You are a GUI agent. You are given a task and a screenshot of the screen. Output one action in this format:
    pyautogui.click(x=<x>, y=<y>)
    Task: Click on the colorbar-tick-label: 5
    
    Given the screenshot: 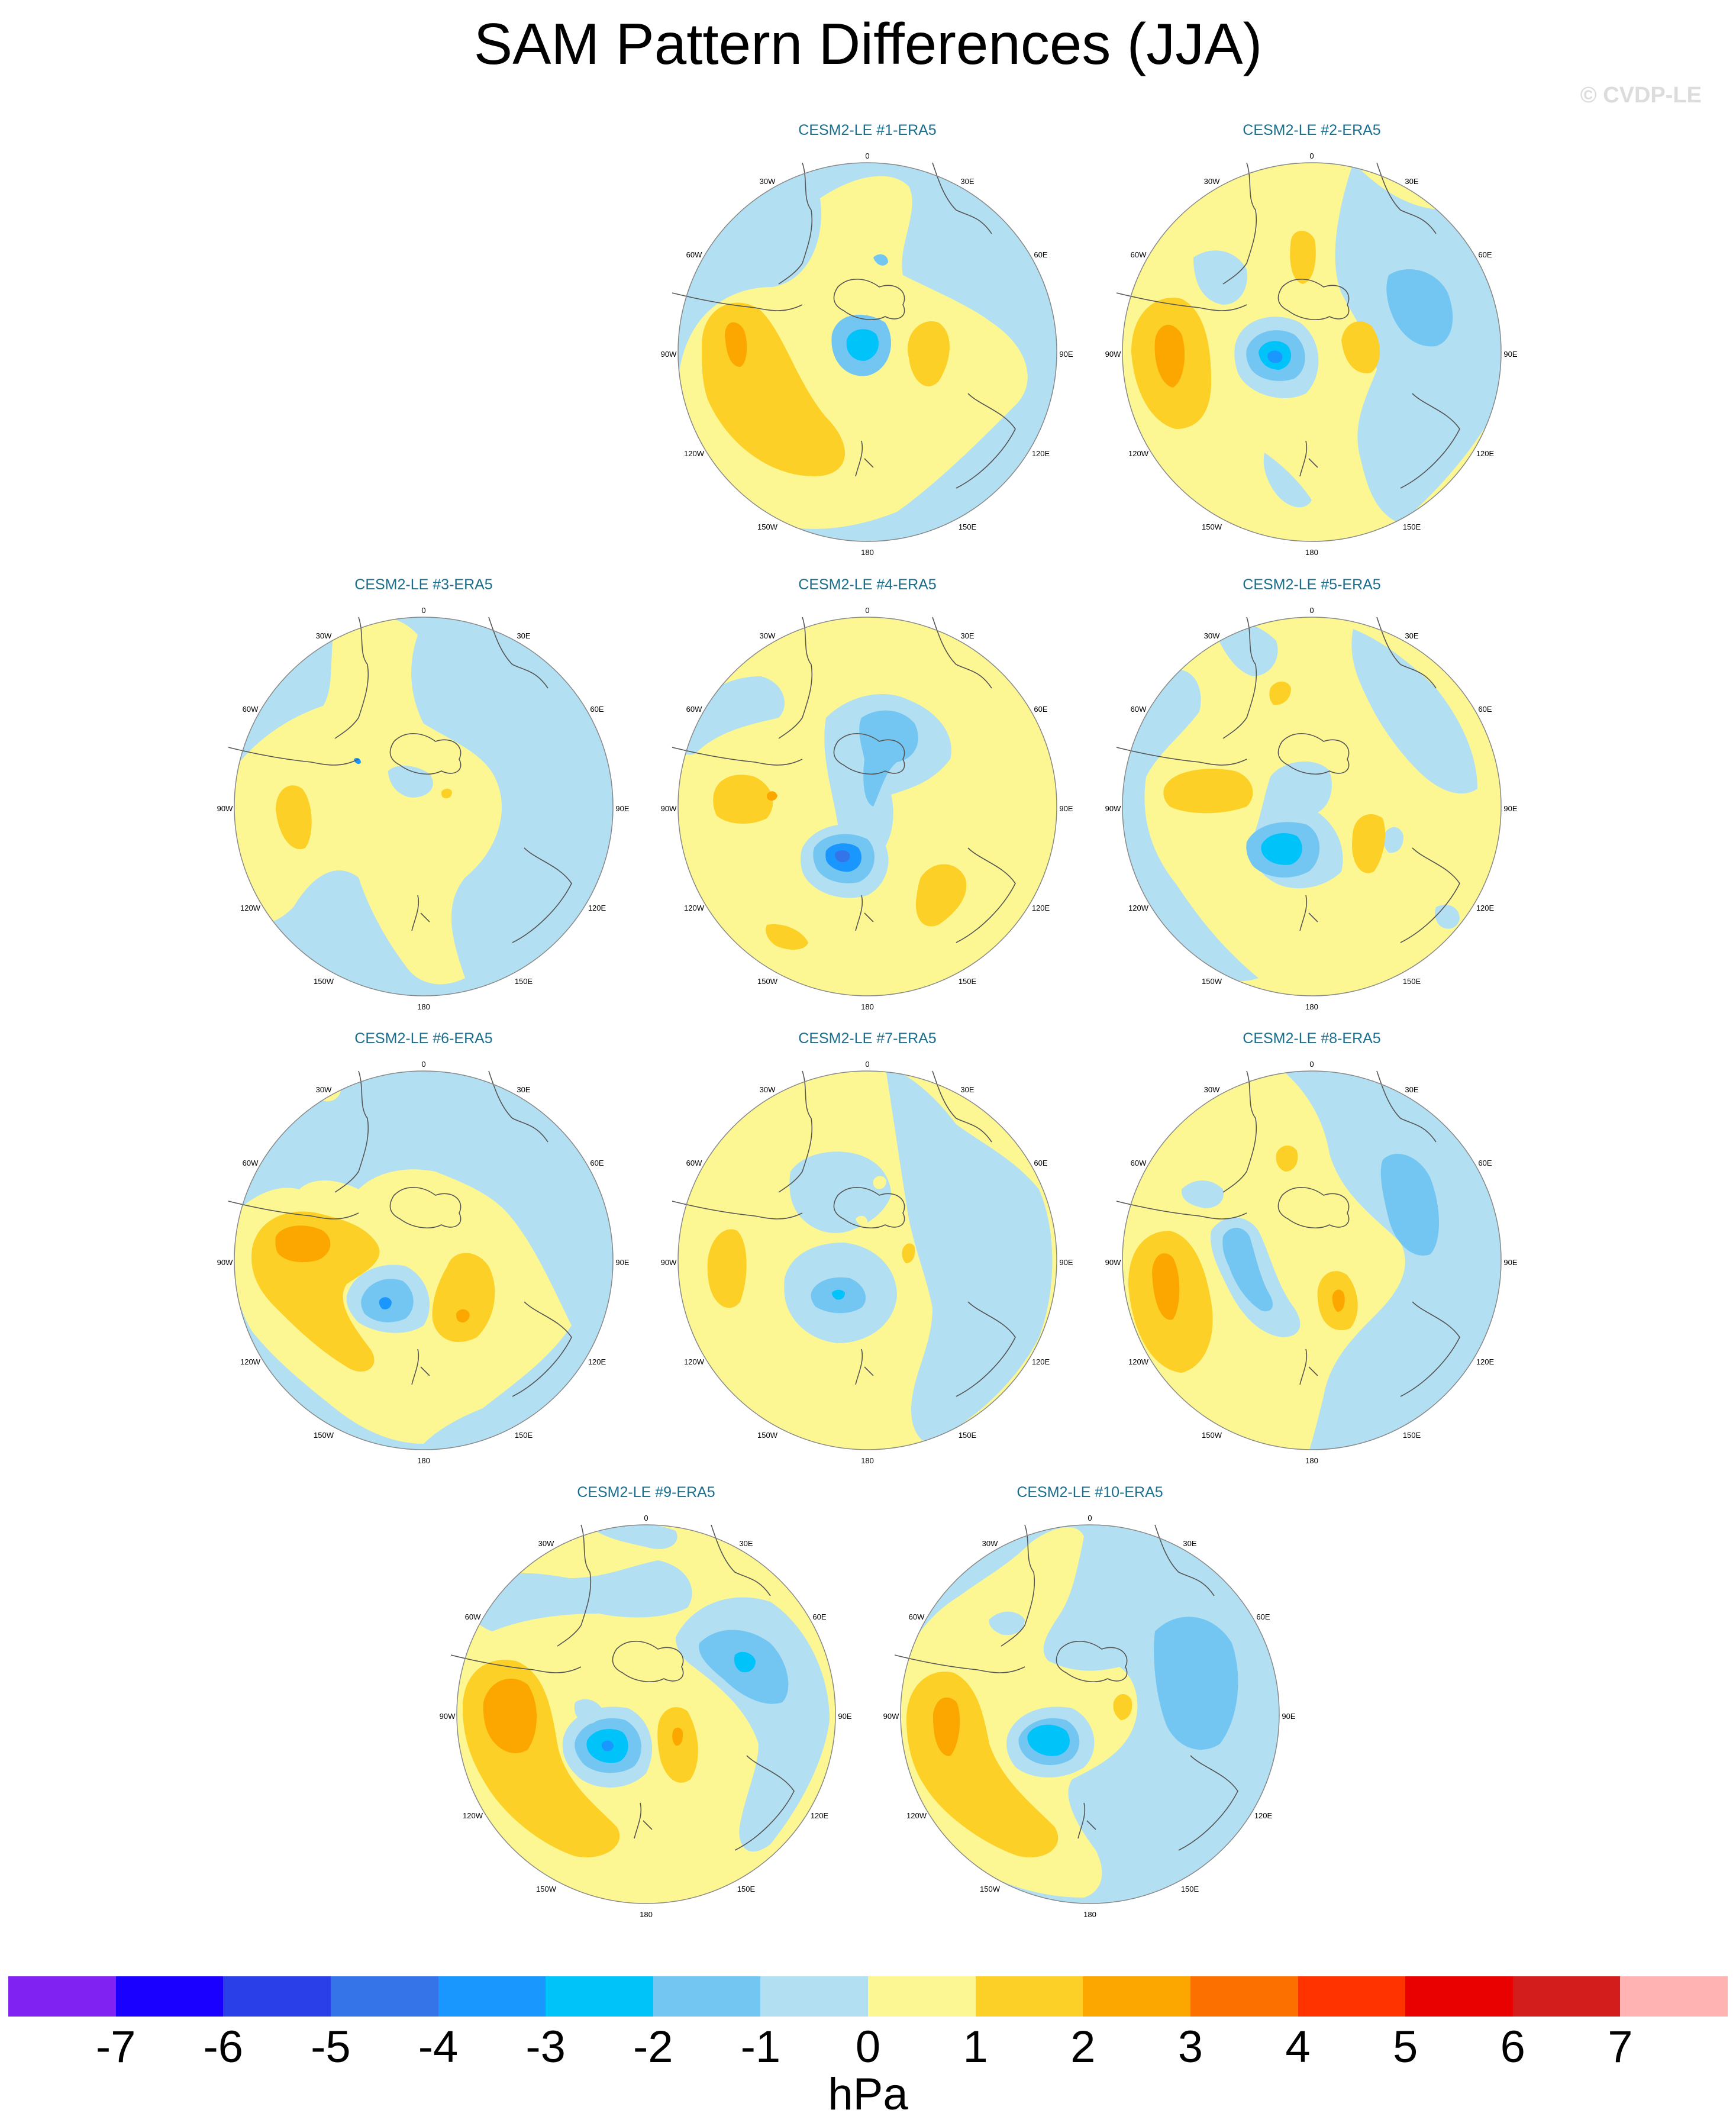 What is the action you would take?
    pyautogui.click(x=1405, y=2047)
    